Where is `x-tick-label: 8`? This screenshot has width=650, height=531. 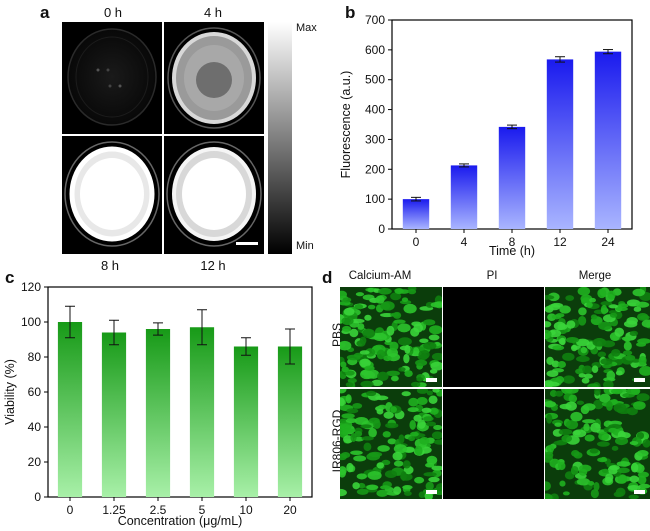
x-tick-label: 8 is located at coordinates (512, 242).